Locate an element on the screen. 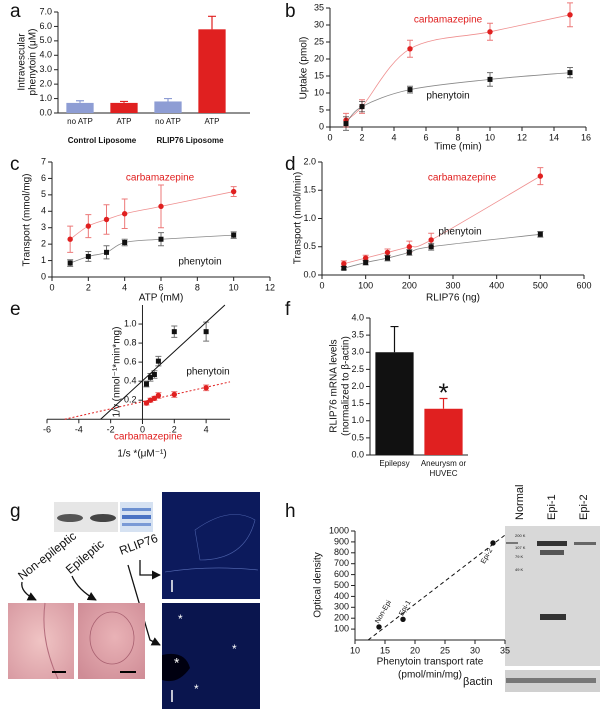  y-tick-label: 3 is located at coordinates (43, 227).